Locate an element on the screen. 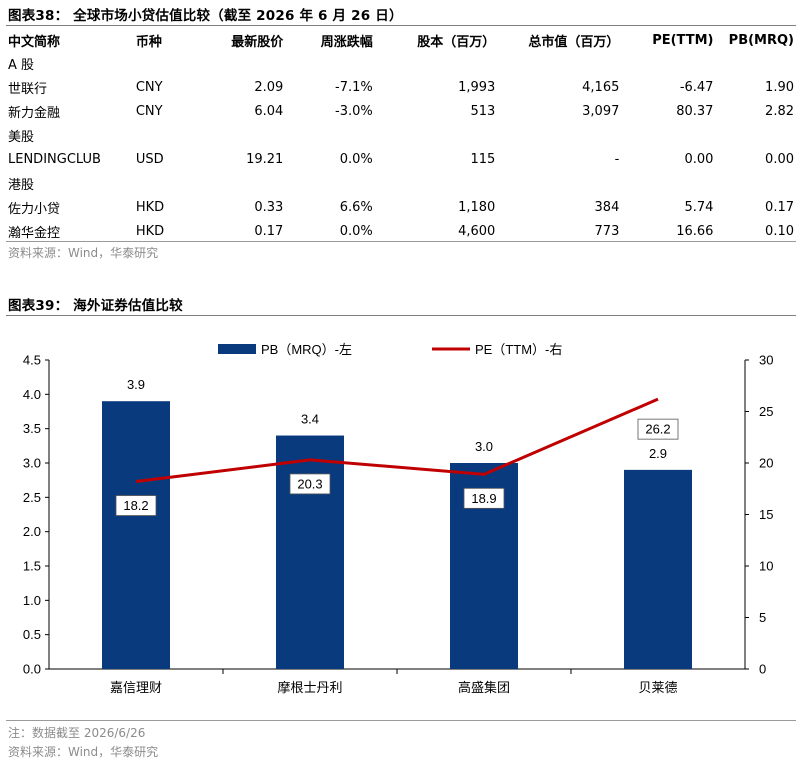 This screenshot has width=802, height=764. right-tick-label: 5 is located at coordinates (762, 617).